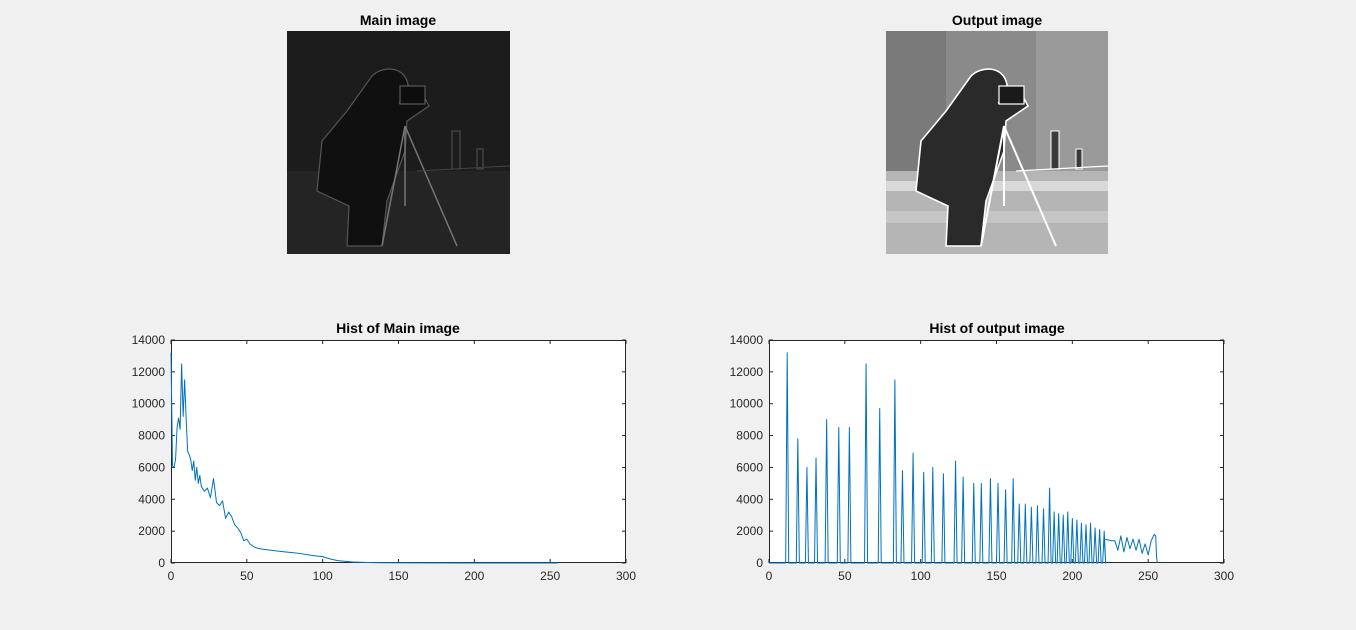 This screenshot has width=1356, height=630. What do you see at coordinates (247, 576) in the screenshot?
I see `hist-main-xtick-label: 50` at bounding box center [247, 576].